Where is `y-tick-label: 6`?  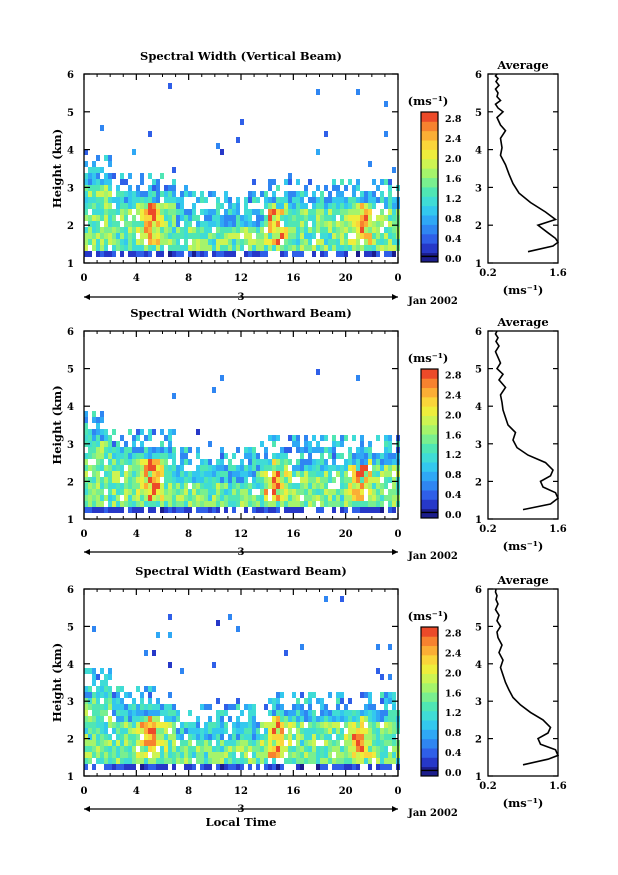 y-tick-label: 6 is located at coordinates (70, 332).